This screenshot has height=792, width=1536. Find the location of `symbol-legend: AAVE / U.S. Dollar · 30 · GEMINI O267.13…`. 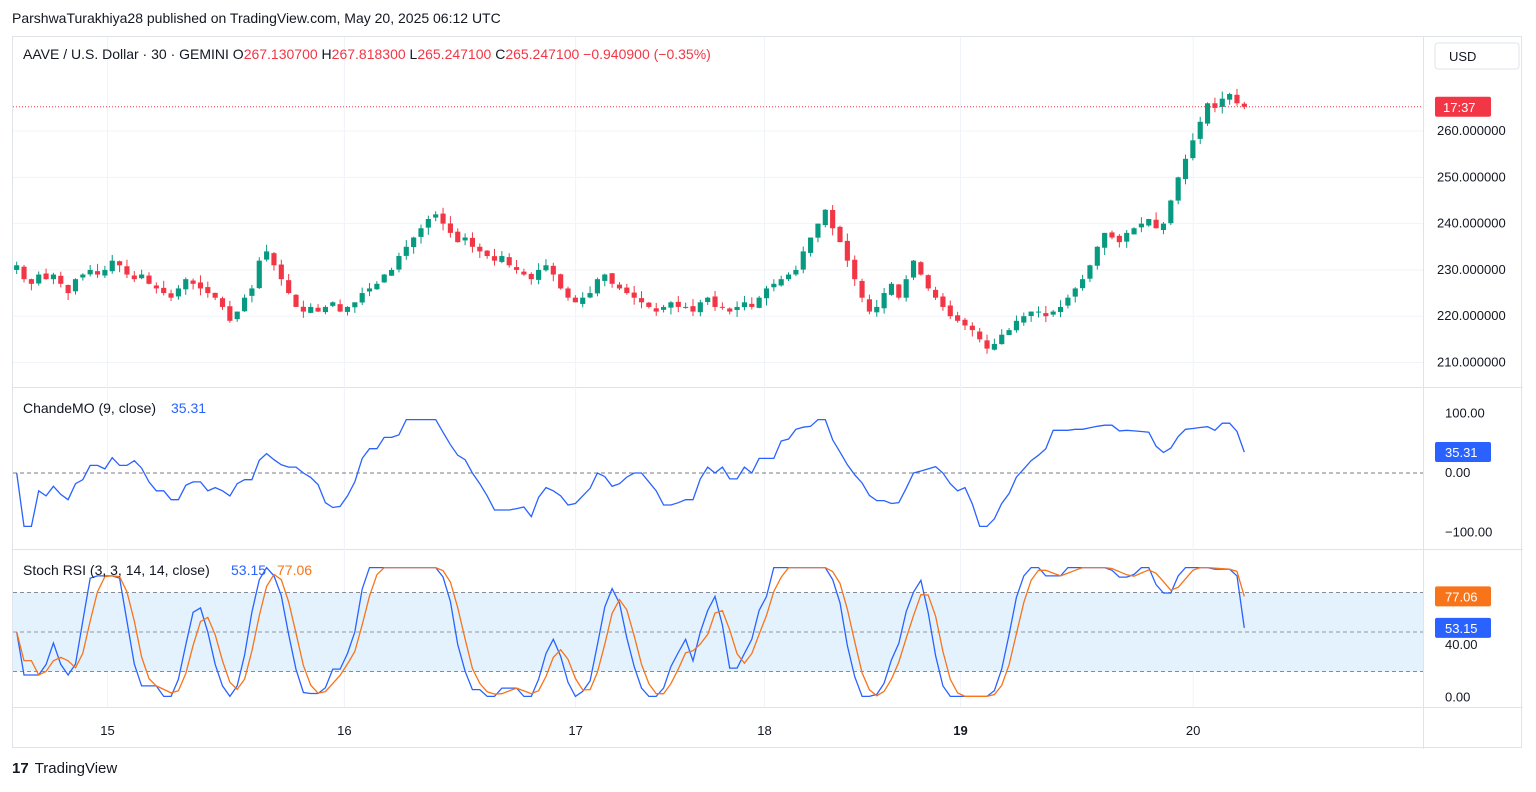

symbol-legend: AAVE / U.S. Dollar · 30 · GEMINI O267.13… is located at coordinates (367, 54).